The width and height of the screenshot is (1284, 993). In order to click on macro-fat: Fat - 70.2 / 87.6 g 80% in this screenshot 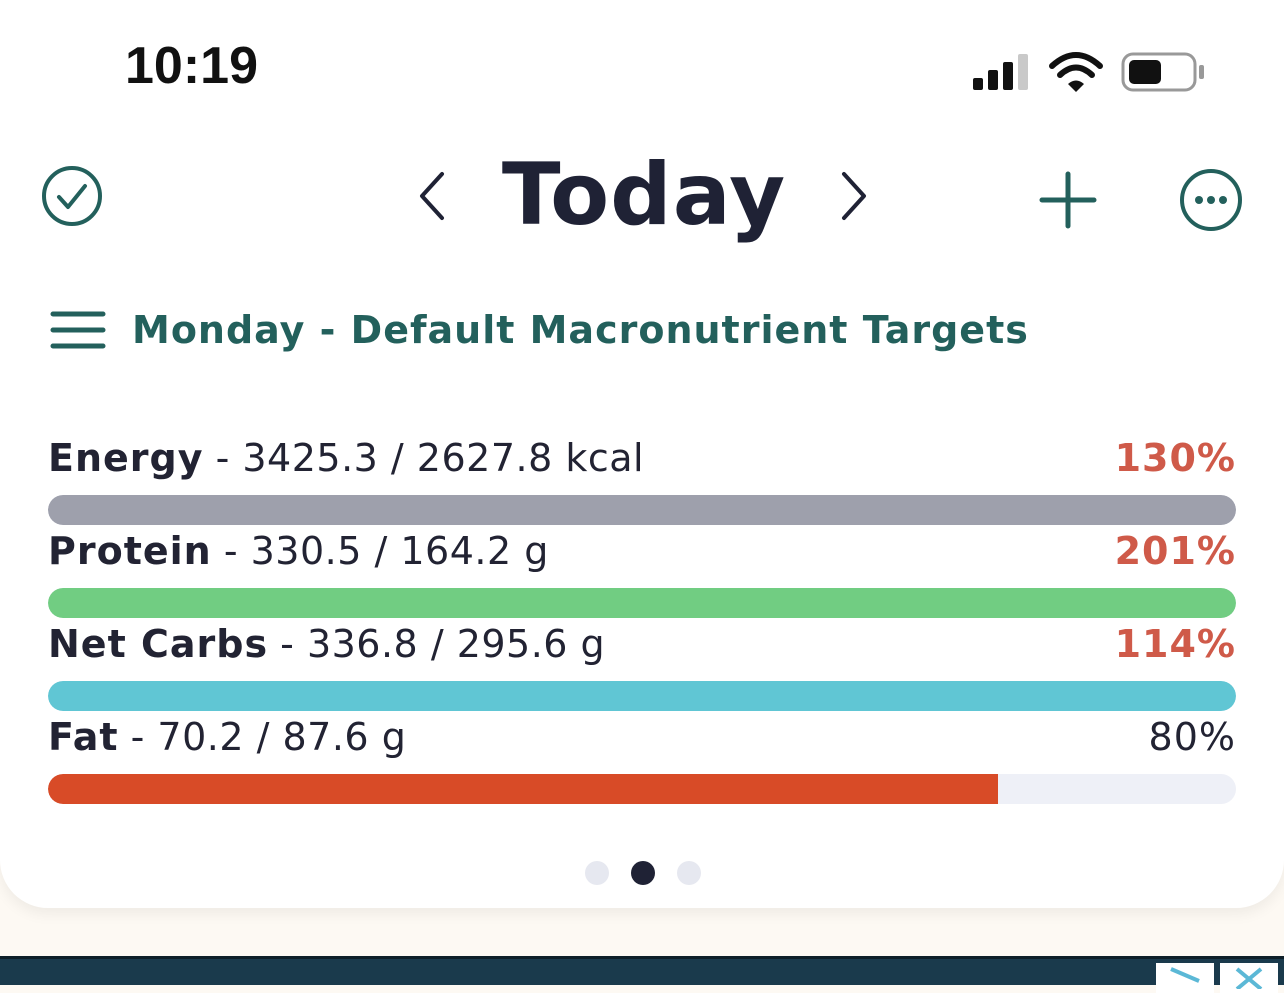, I will do `click(642, 759)`.